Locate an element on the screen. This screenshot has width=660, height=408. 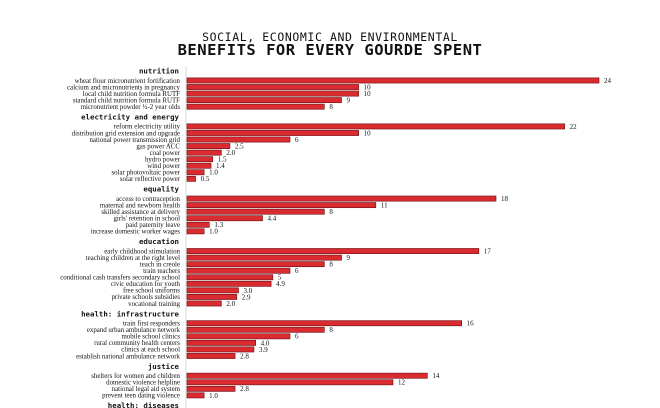
bar-value-label: 1.4 is located at coordinates (220, 166).